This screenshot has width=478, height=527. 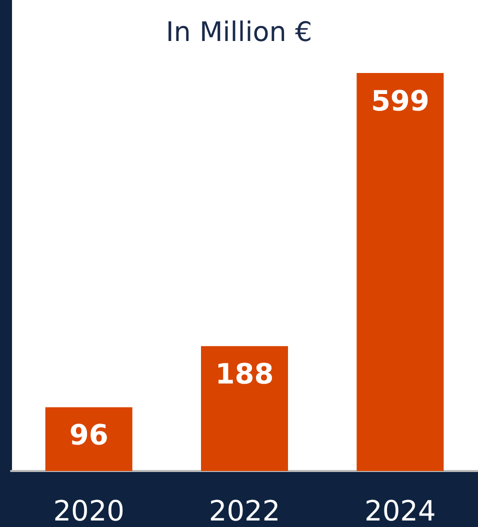 What do you see at coordinates (244, 510) in the screenshot?
I see `x-tick-label: 2022` at bounding box center [244, 510].